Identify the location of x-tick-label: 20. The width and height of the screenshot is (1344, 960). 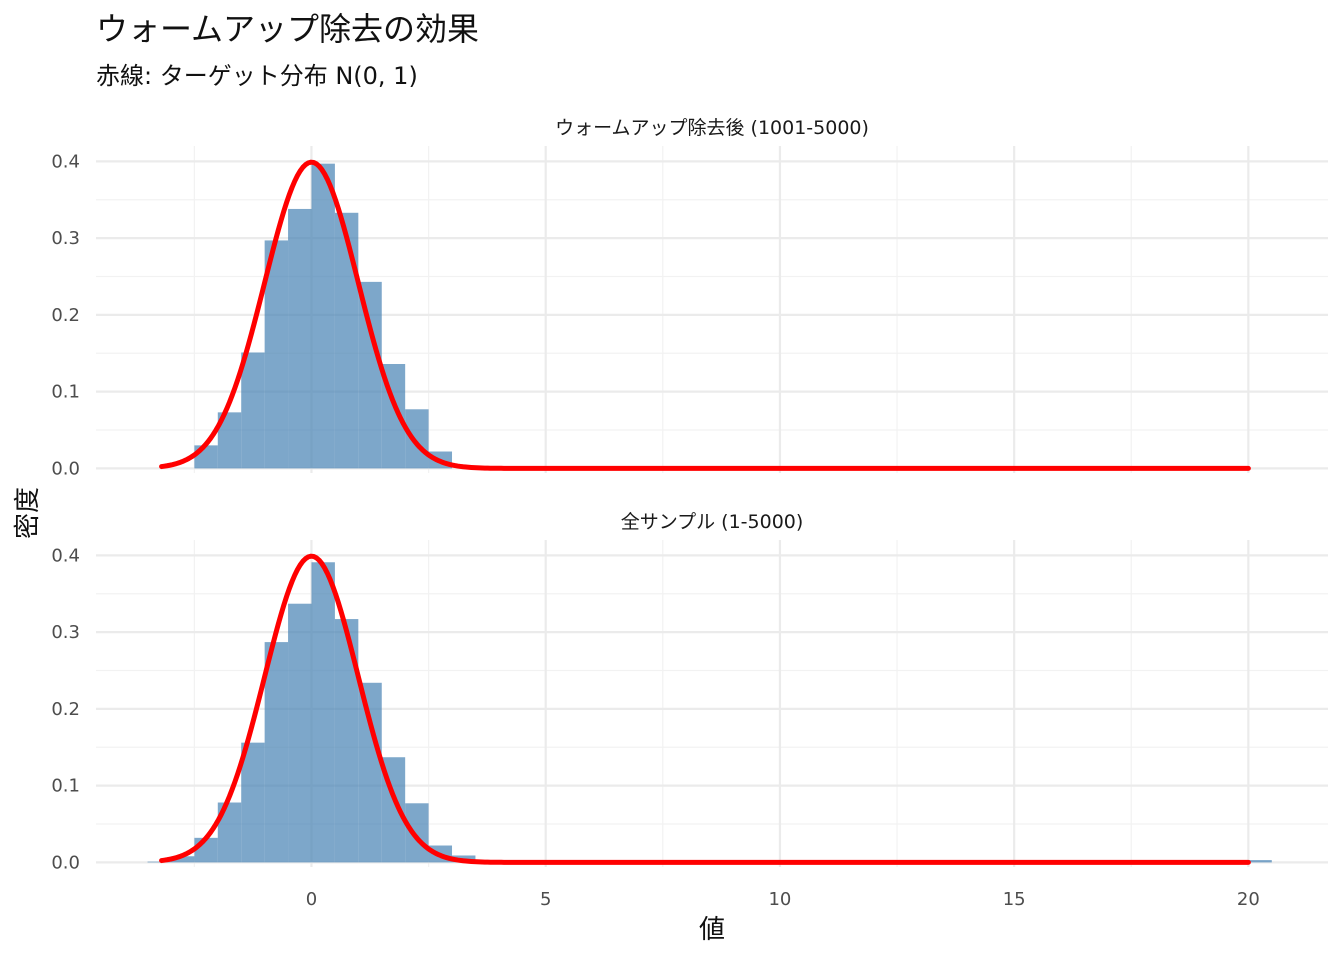
(1248, 899).